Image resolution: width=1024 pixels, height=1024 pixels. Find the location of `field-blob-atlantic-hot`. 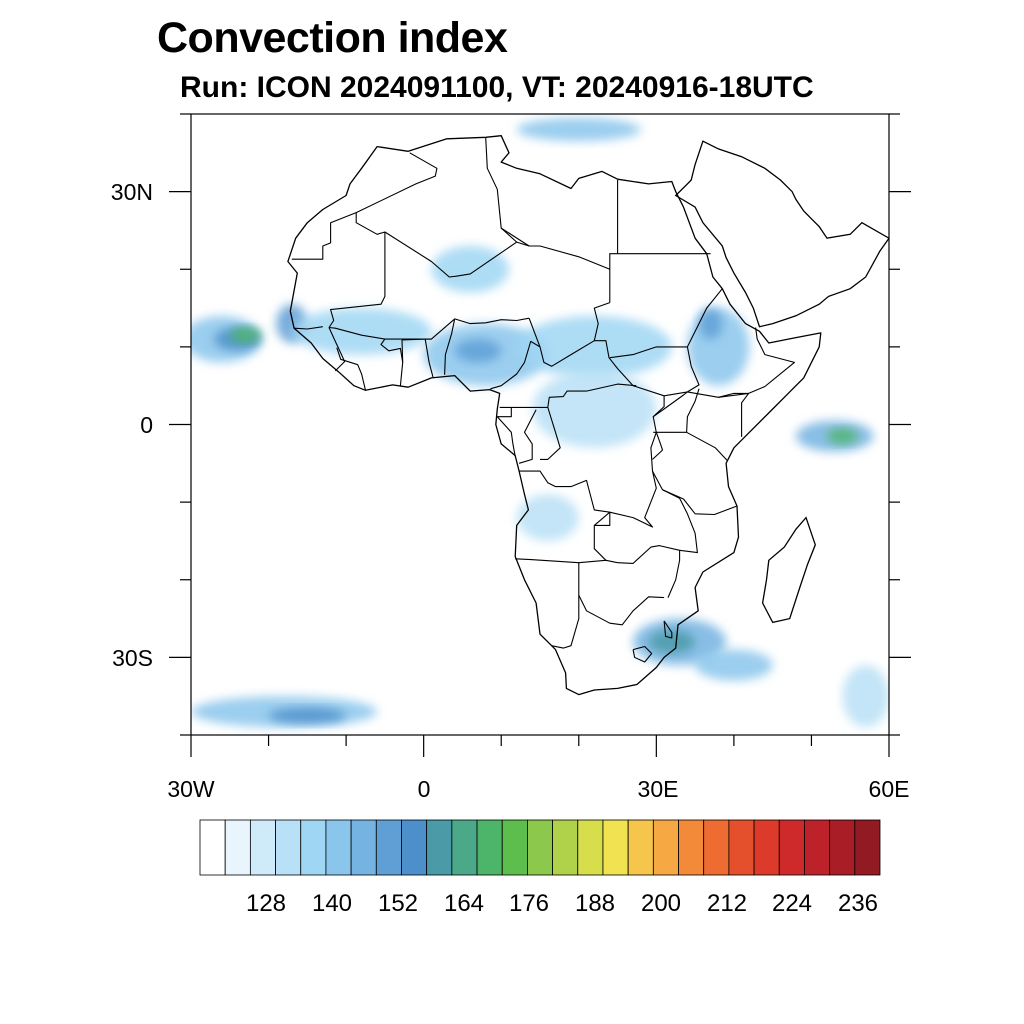

field-blob-atlantic-hot is located at coordinates (245, 335).